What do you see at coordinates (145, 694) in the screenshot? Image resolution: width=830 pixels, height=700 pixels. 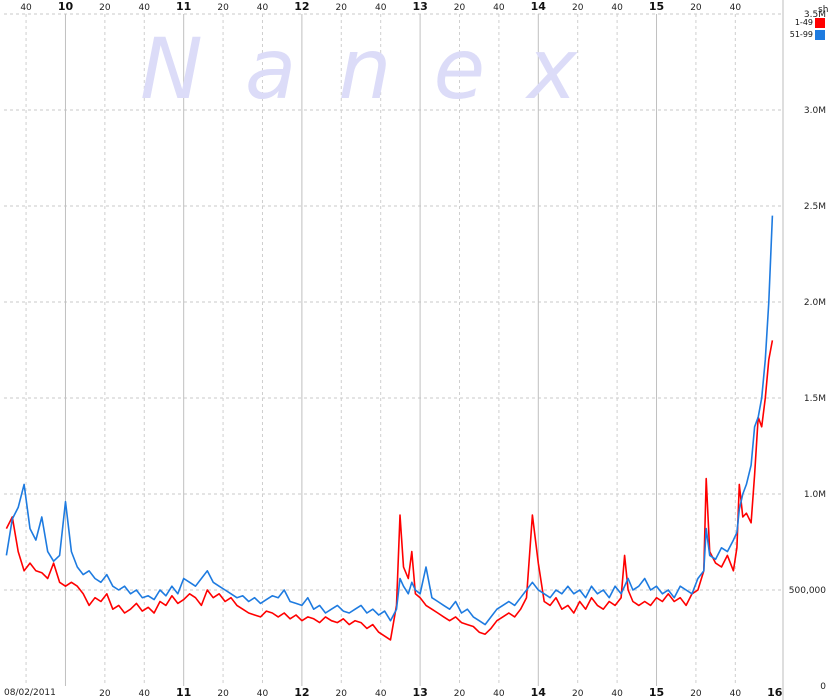 I see `x-bottom-tick-label-1: 40` at bounding box center [145, 694].